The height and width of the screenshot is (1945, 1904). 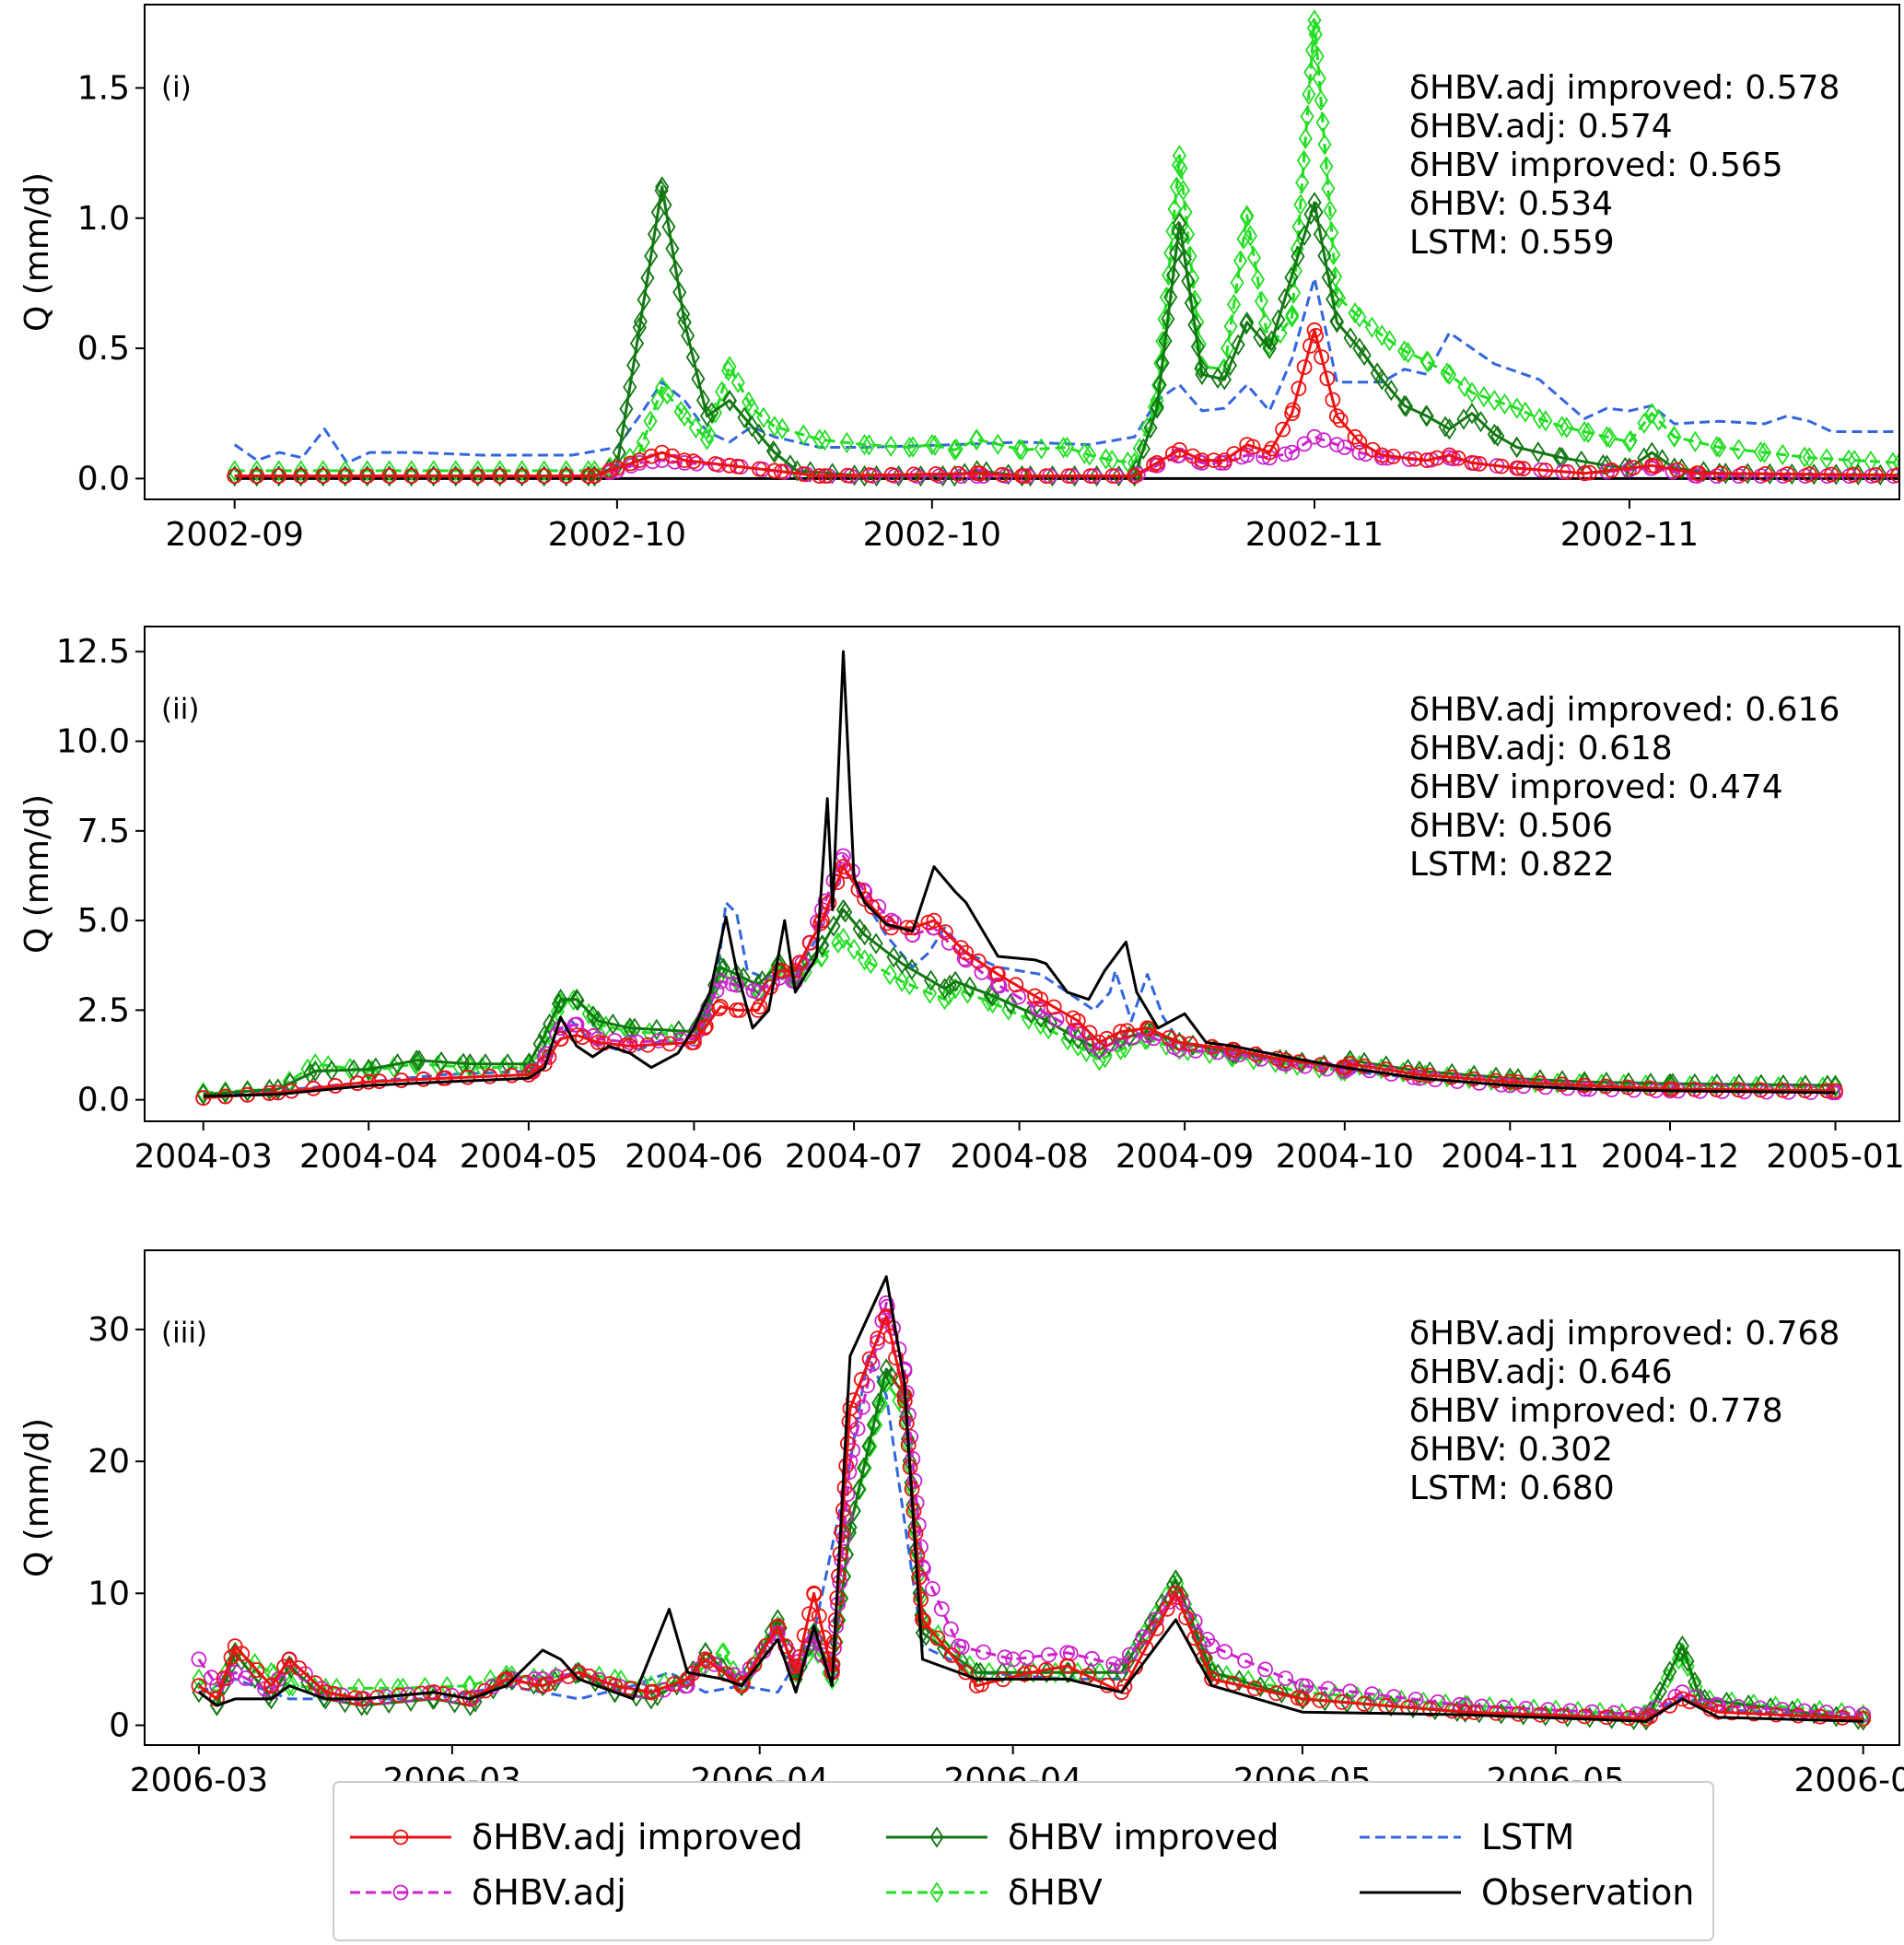 I want to click on legend-swatch-marker, so click(x=400, y=1893).